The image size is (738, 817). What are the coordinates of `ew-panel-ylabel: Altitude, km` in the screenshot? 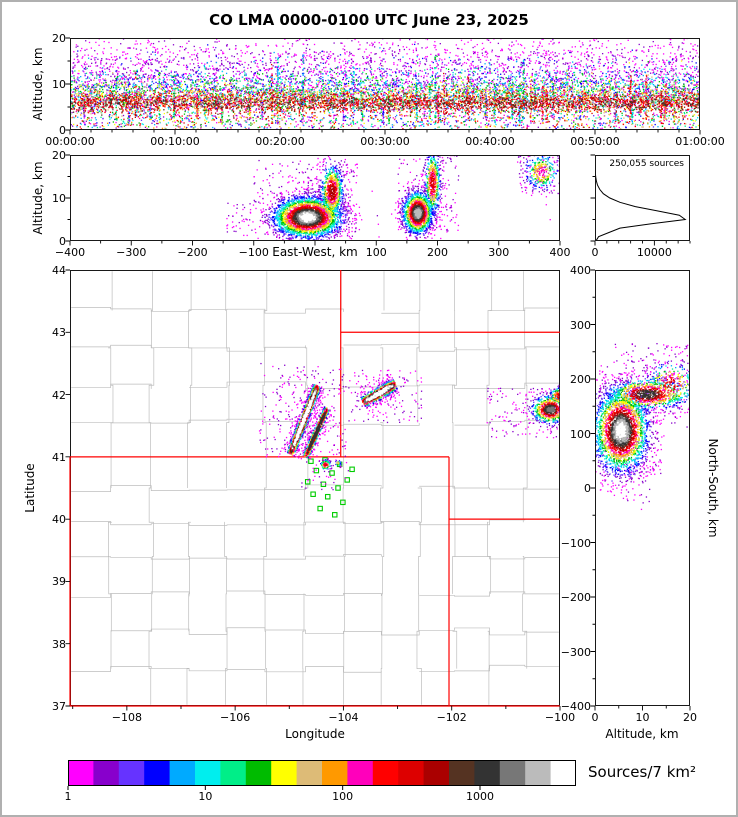 It's located at (38, 198).